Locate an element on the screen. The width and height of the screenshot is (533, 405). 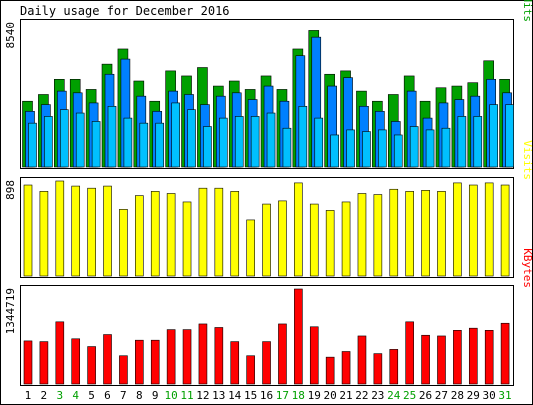
day-label-21: 21 is located at coordinates (345, 395).